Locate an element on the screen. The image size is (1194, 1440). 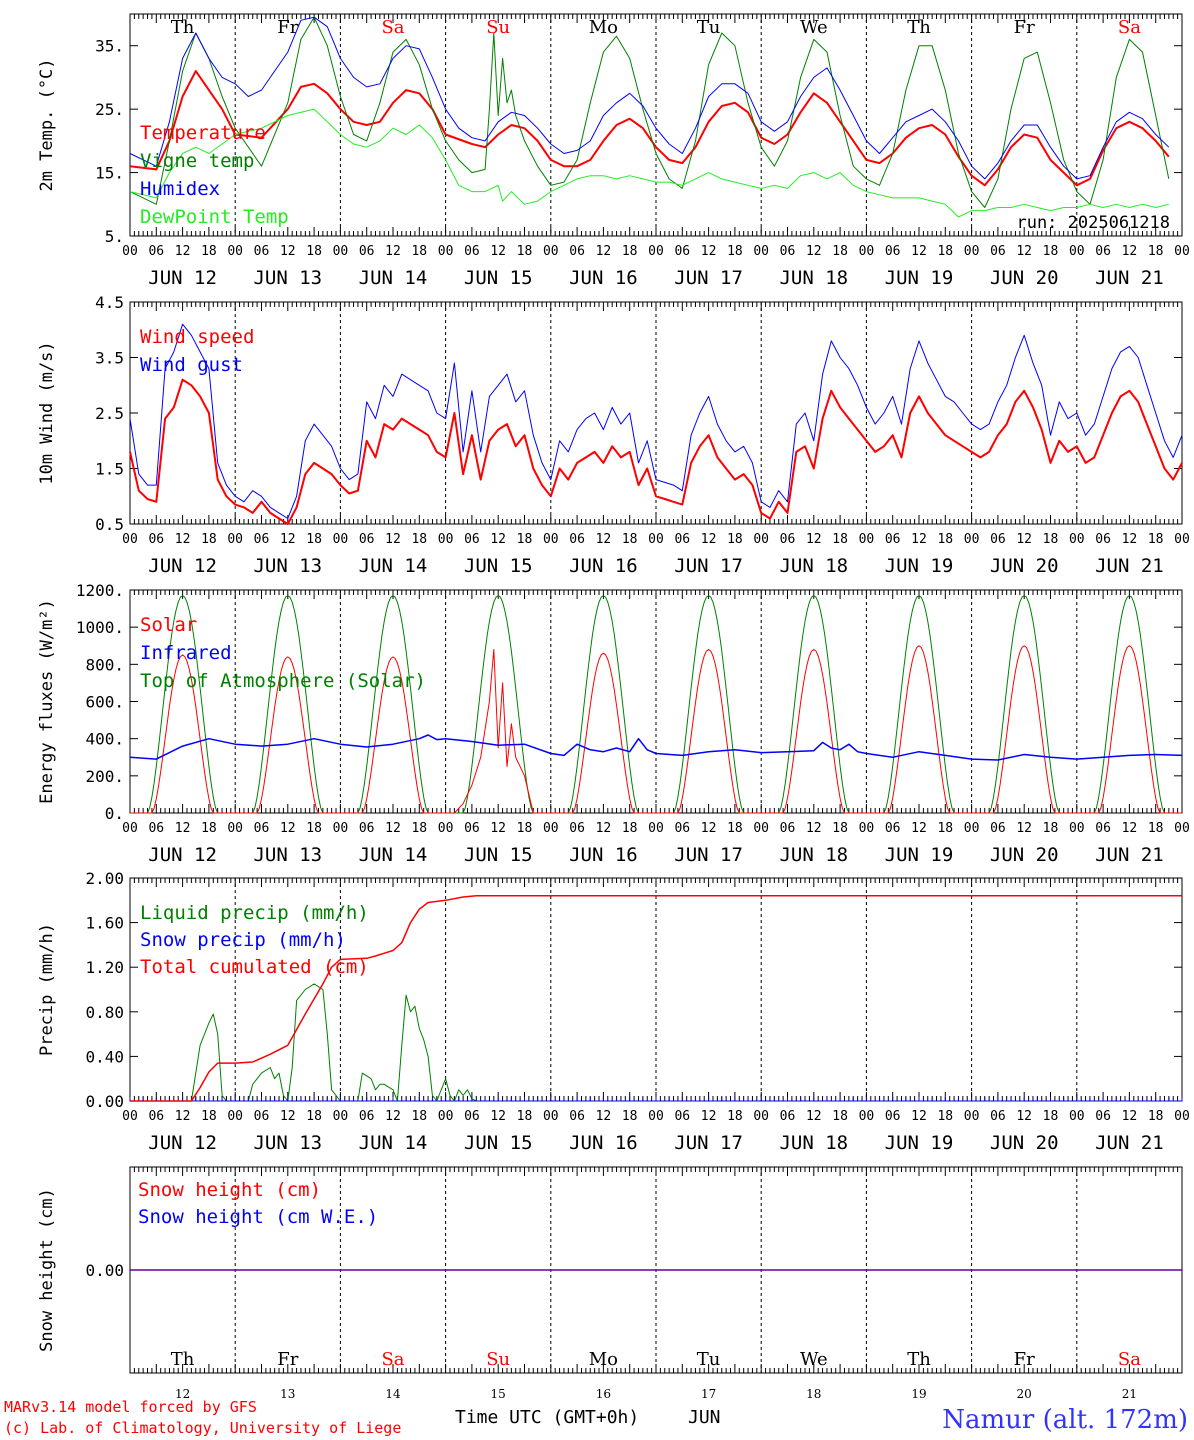
day-name: Sa is located at coordinates (1129, 27).